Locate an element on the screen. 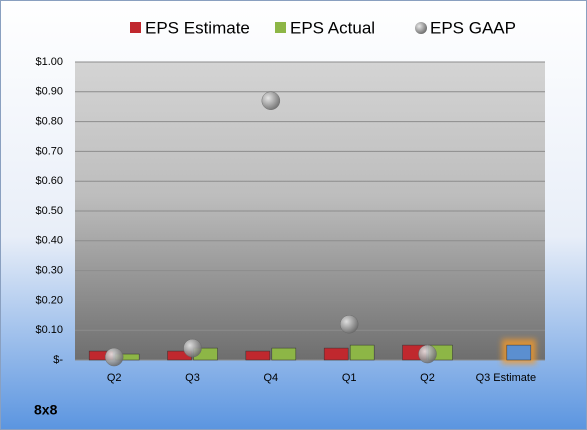  y-tick-label: $0.50 is located at coordinates (49, 211).